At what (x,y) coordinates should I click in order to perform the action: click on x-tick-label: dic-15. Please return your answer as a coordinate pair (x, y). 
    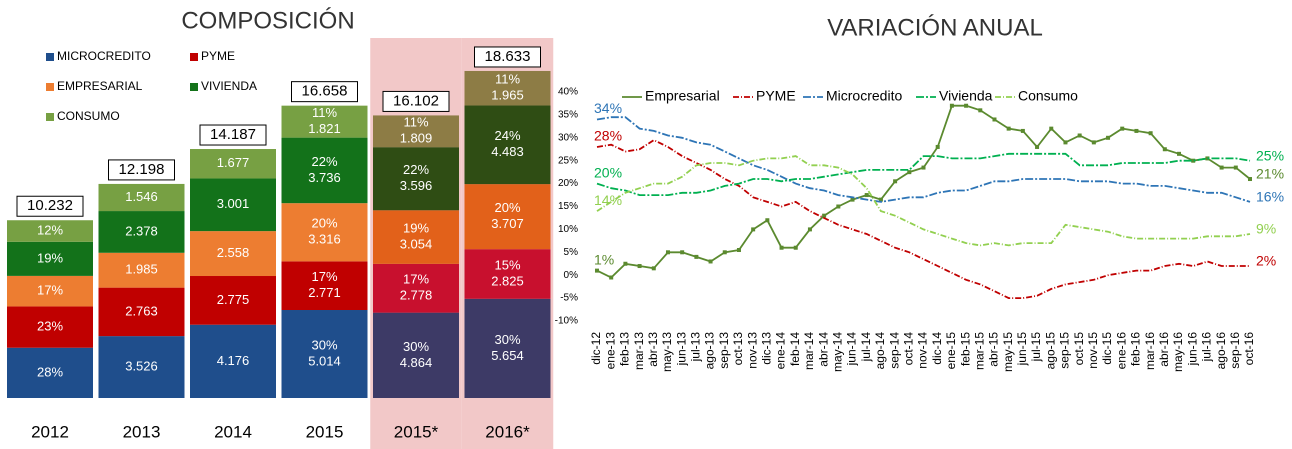
    Looking at the image, I should click on (1107, 348).